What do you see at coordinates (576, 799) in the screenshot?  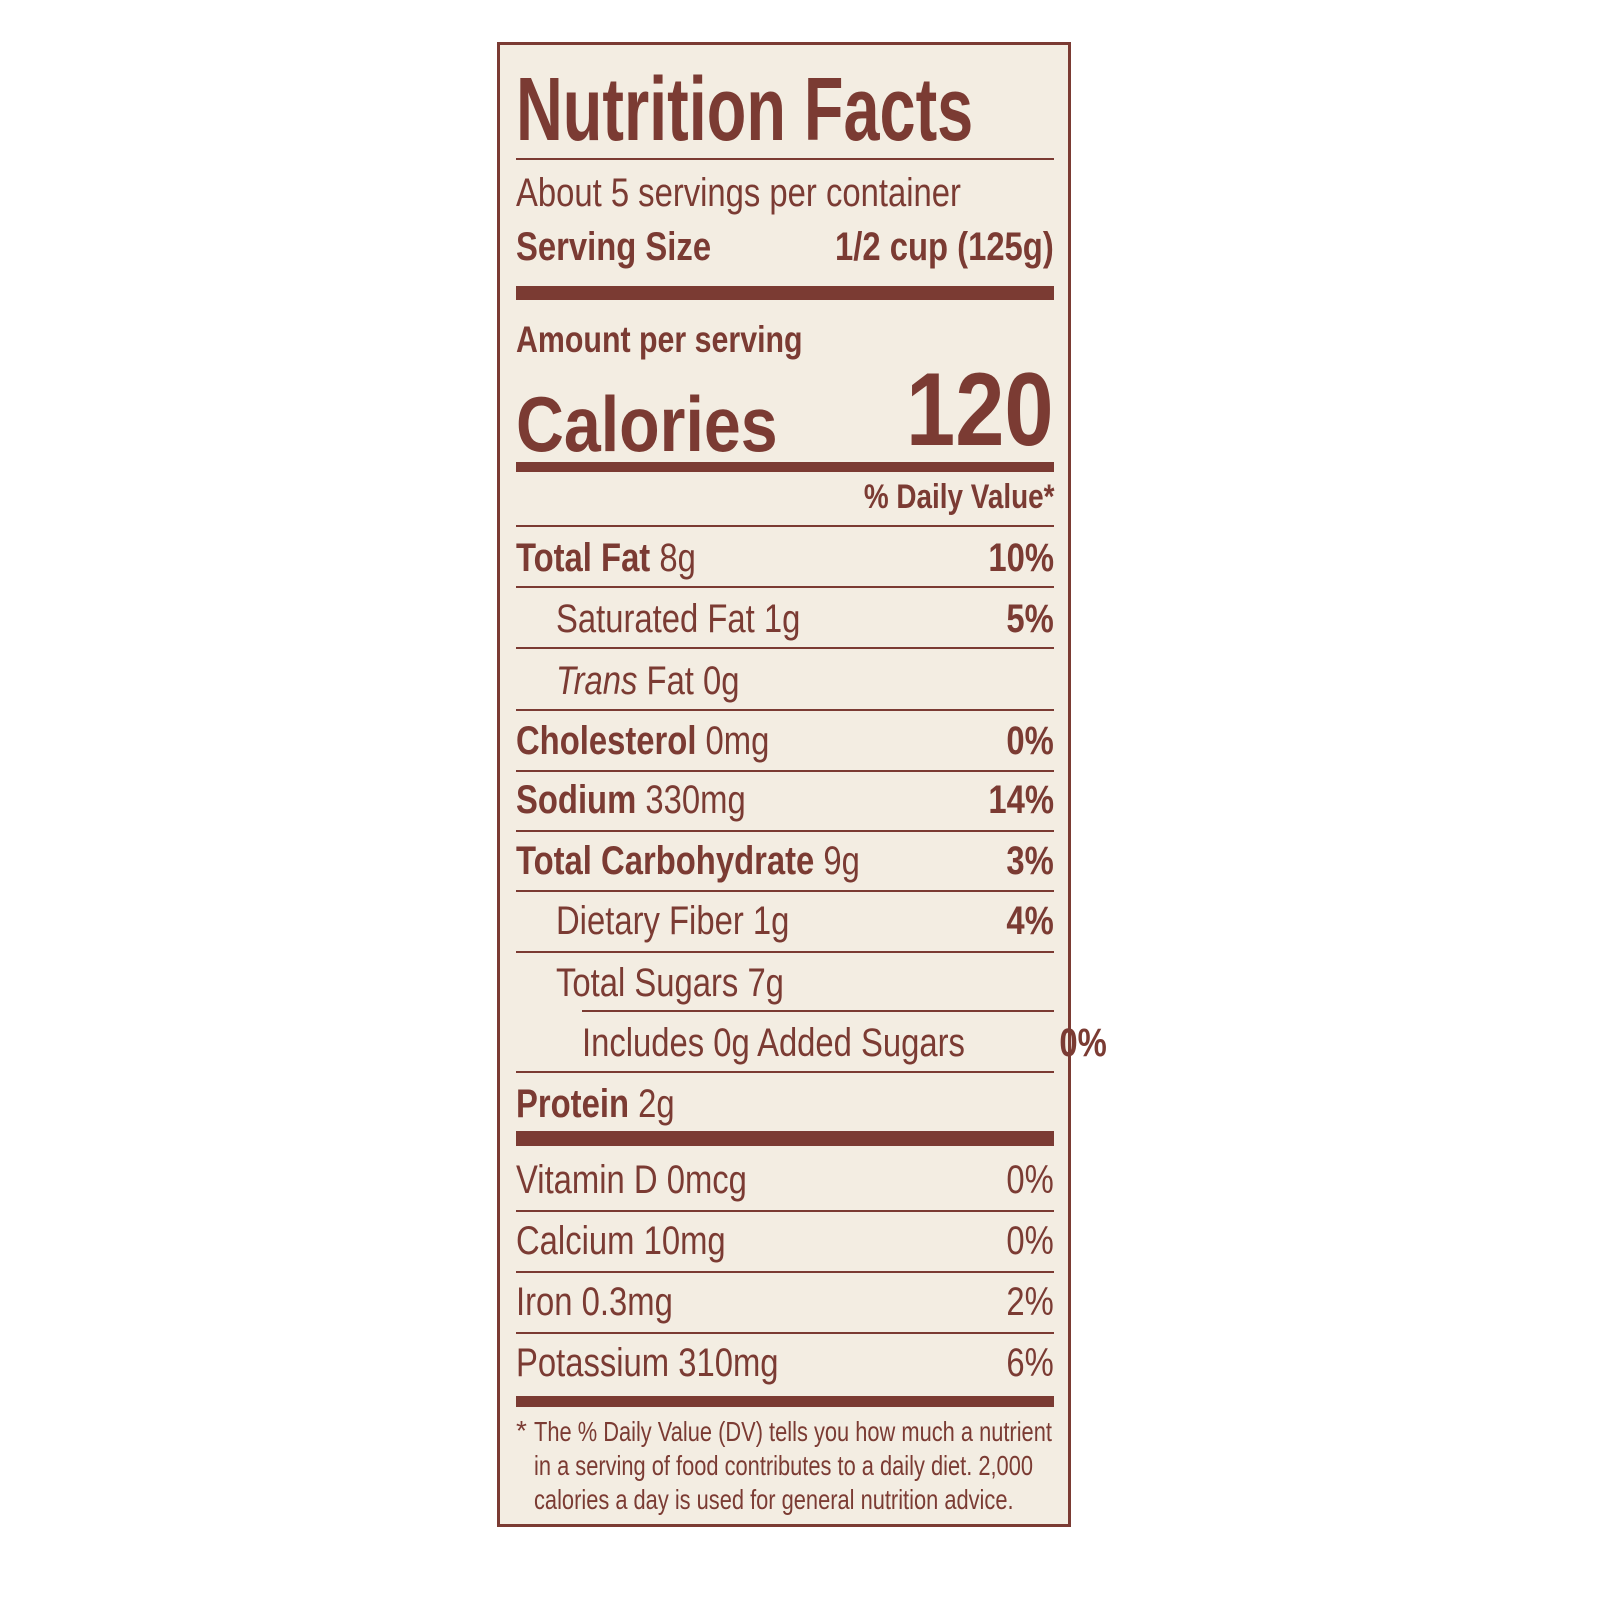 I see `nutrient-name: Sodium` at bounding box center [576, 799].